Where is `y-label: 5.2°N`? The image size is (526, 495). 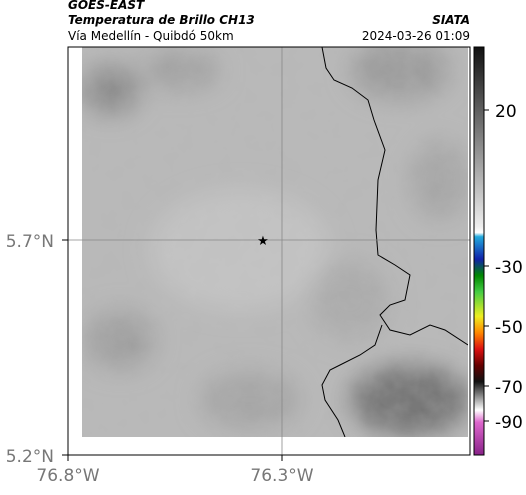 y-label: 5.2°N is located at coordinates (30, 457).